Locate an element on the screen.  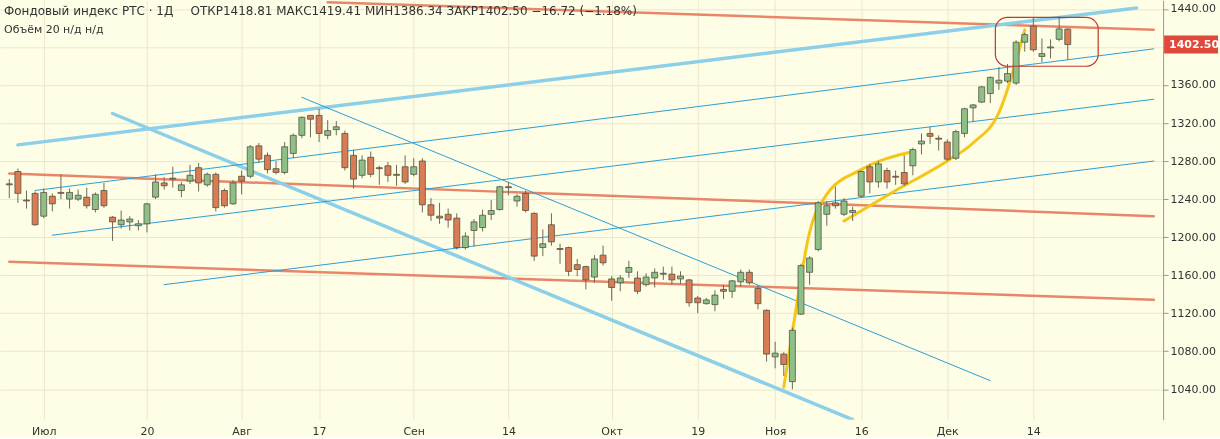
y-tick-label: 1360.00 is located at coordinates (1193, 85).